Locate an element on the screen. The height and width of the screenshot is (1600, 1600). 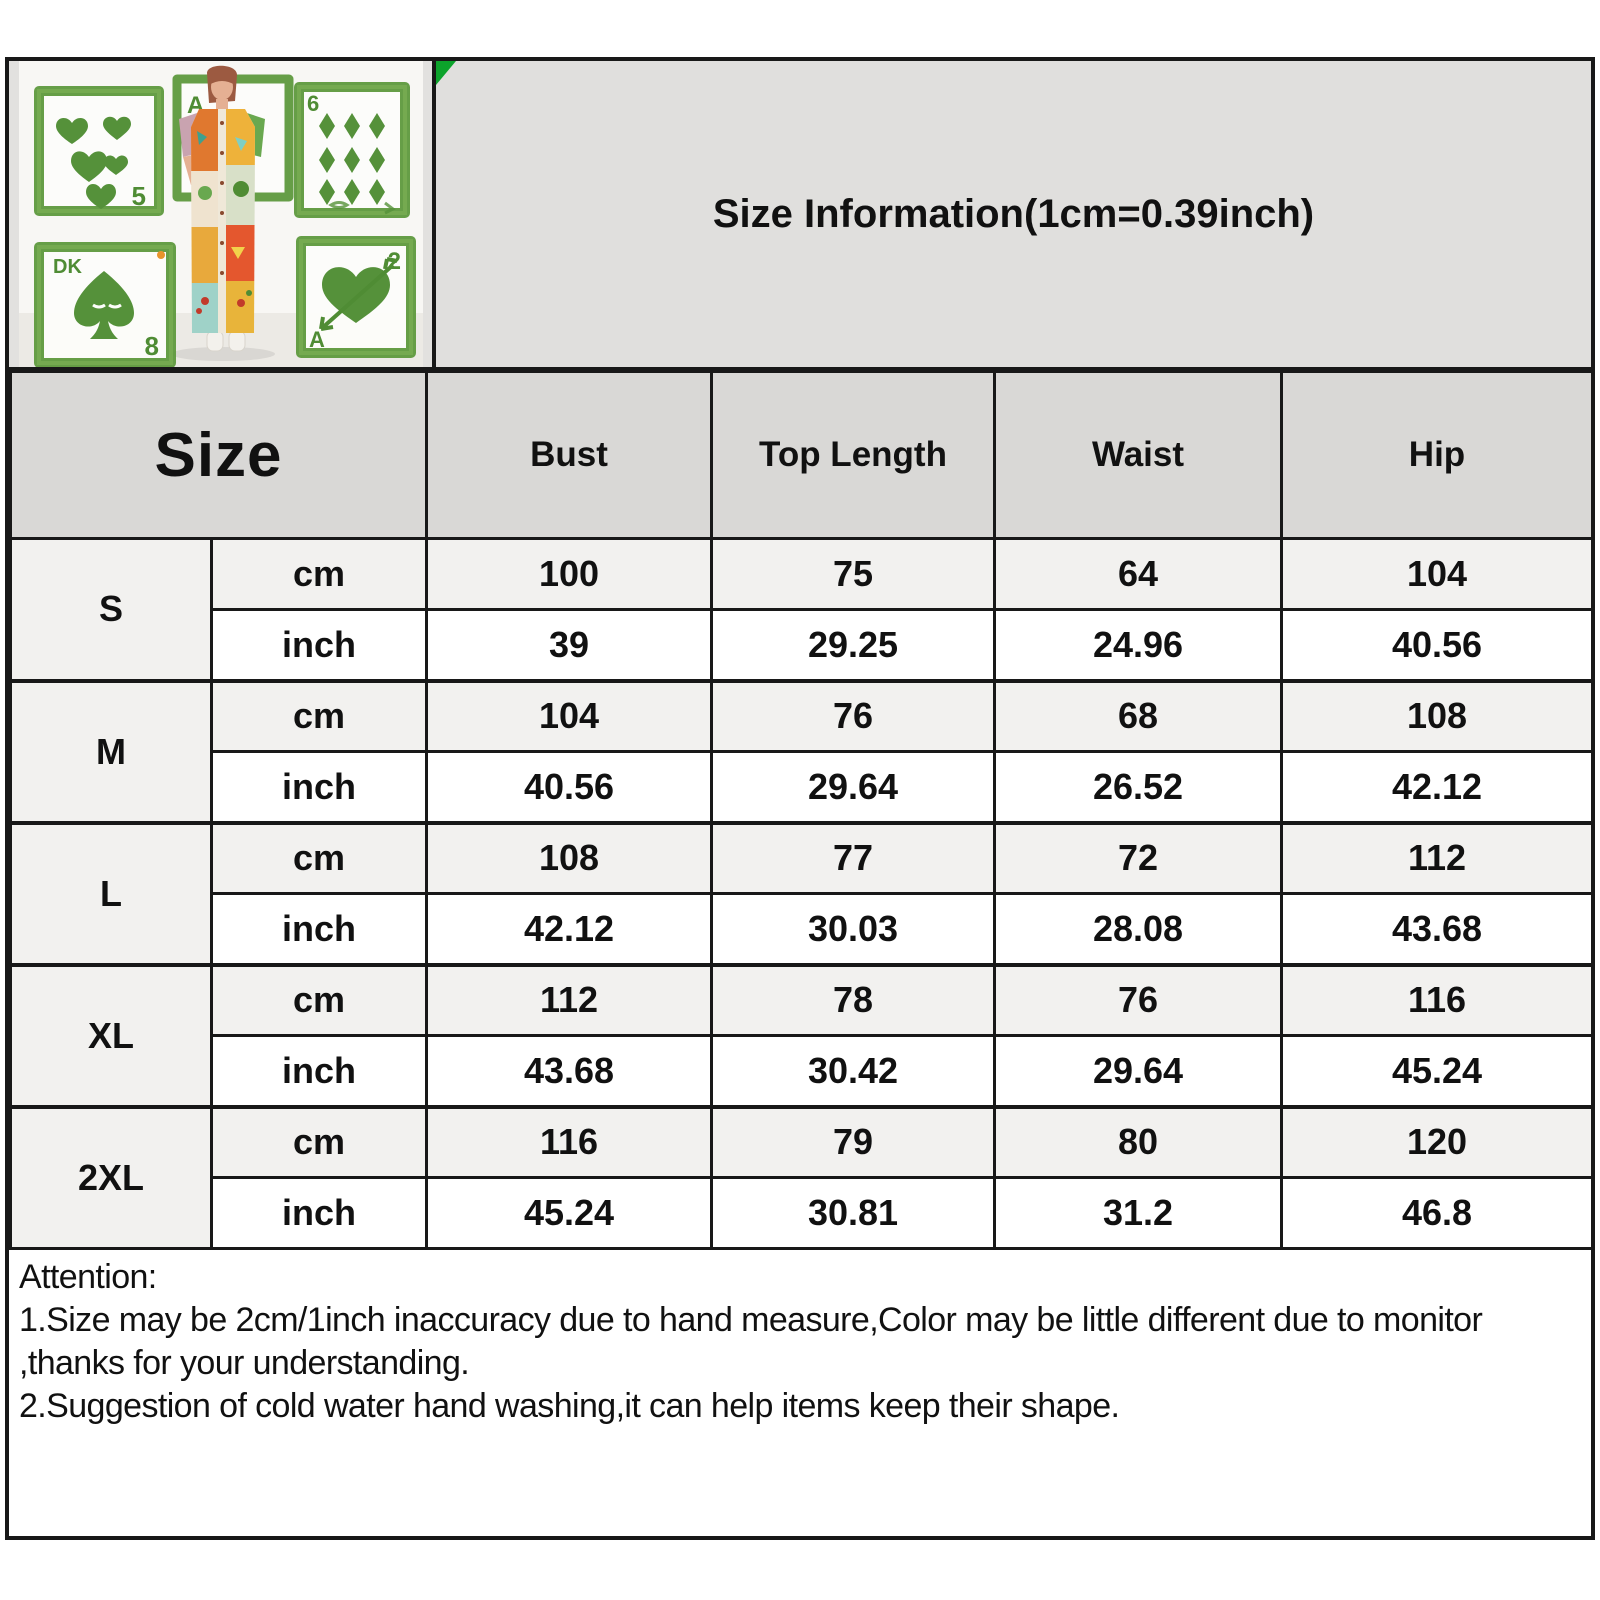
card-corner-6: 6 is located at coordinates (313, 103).